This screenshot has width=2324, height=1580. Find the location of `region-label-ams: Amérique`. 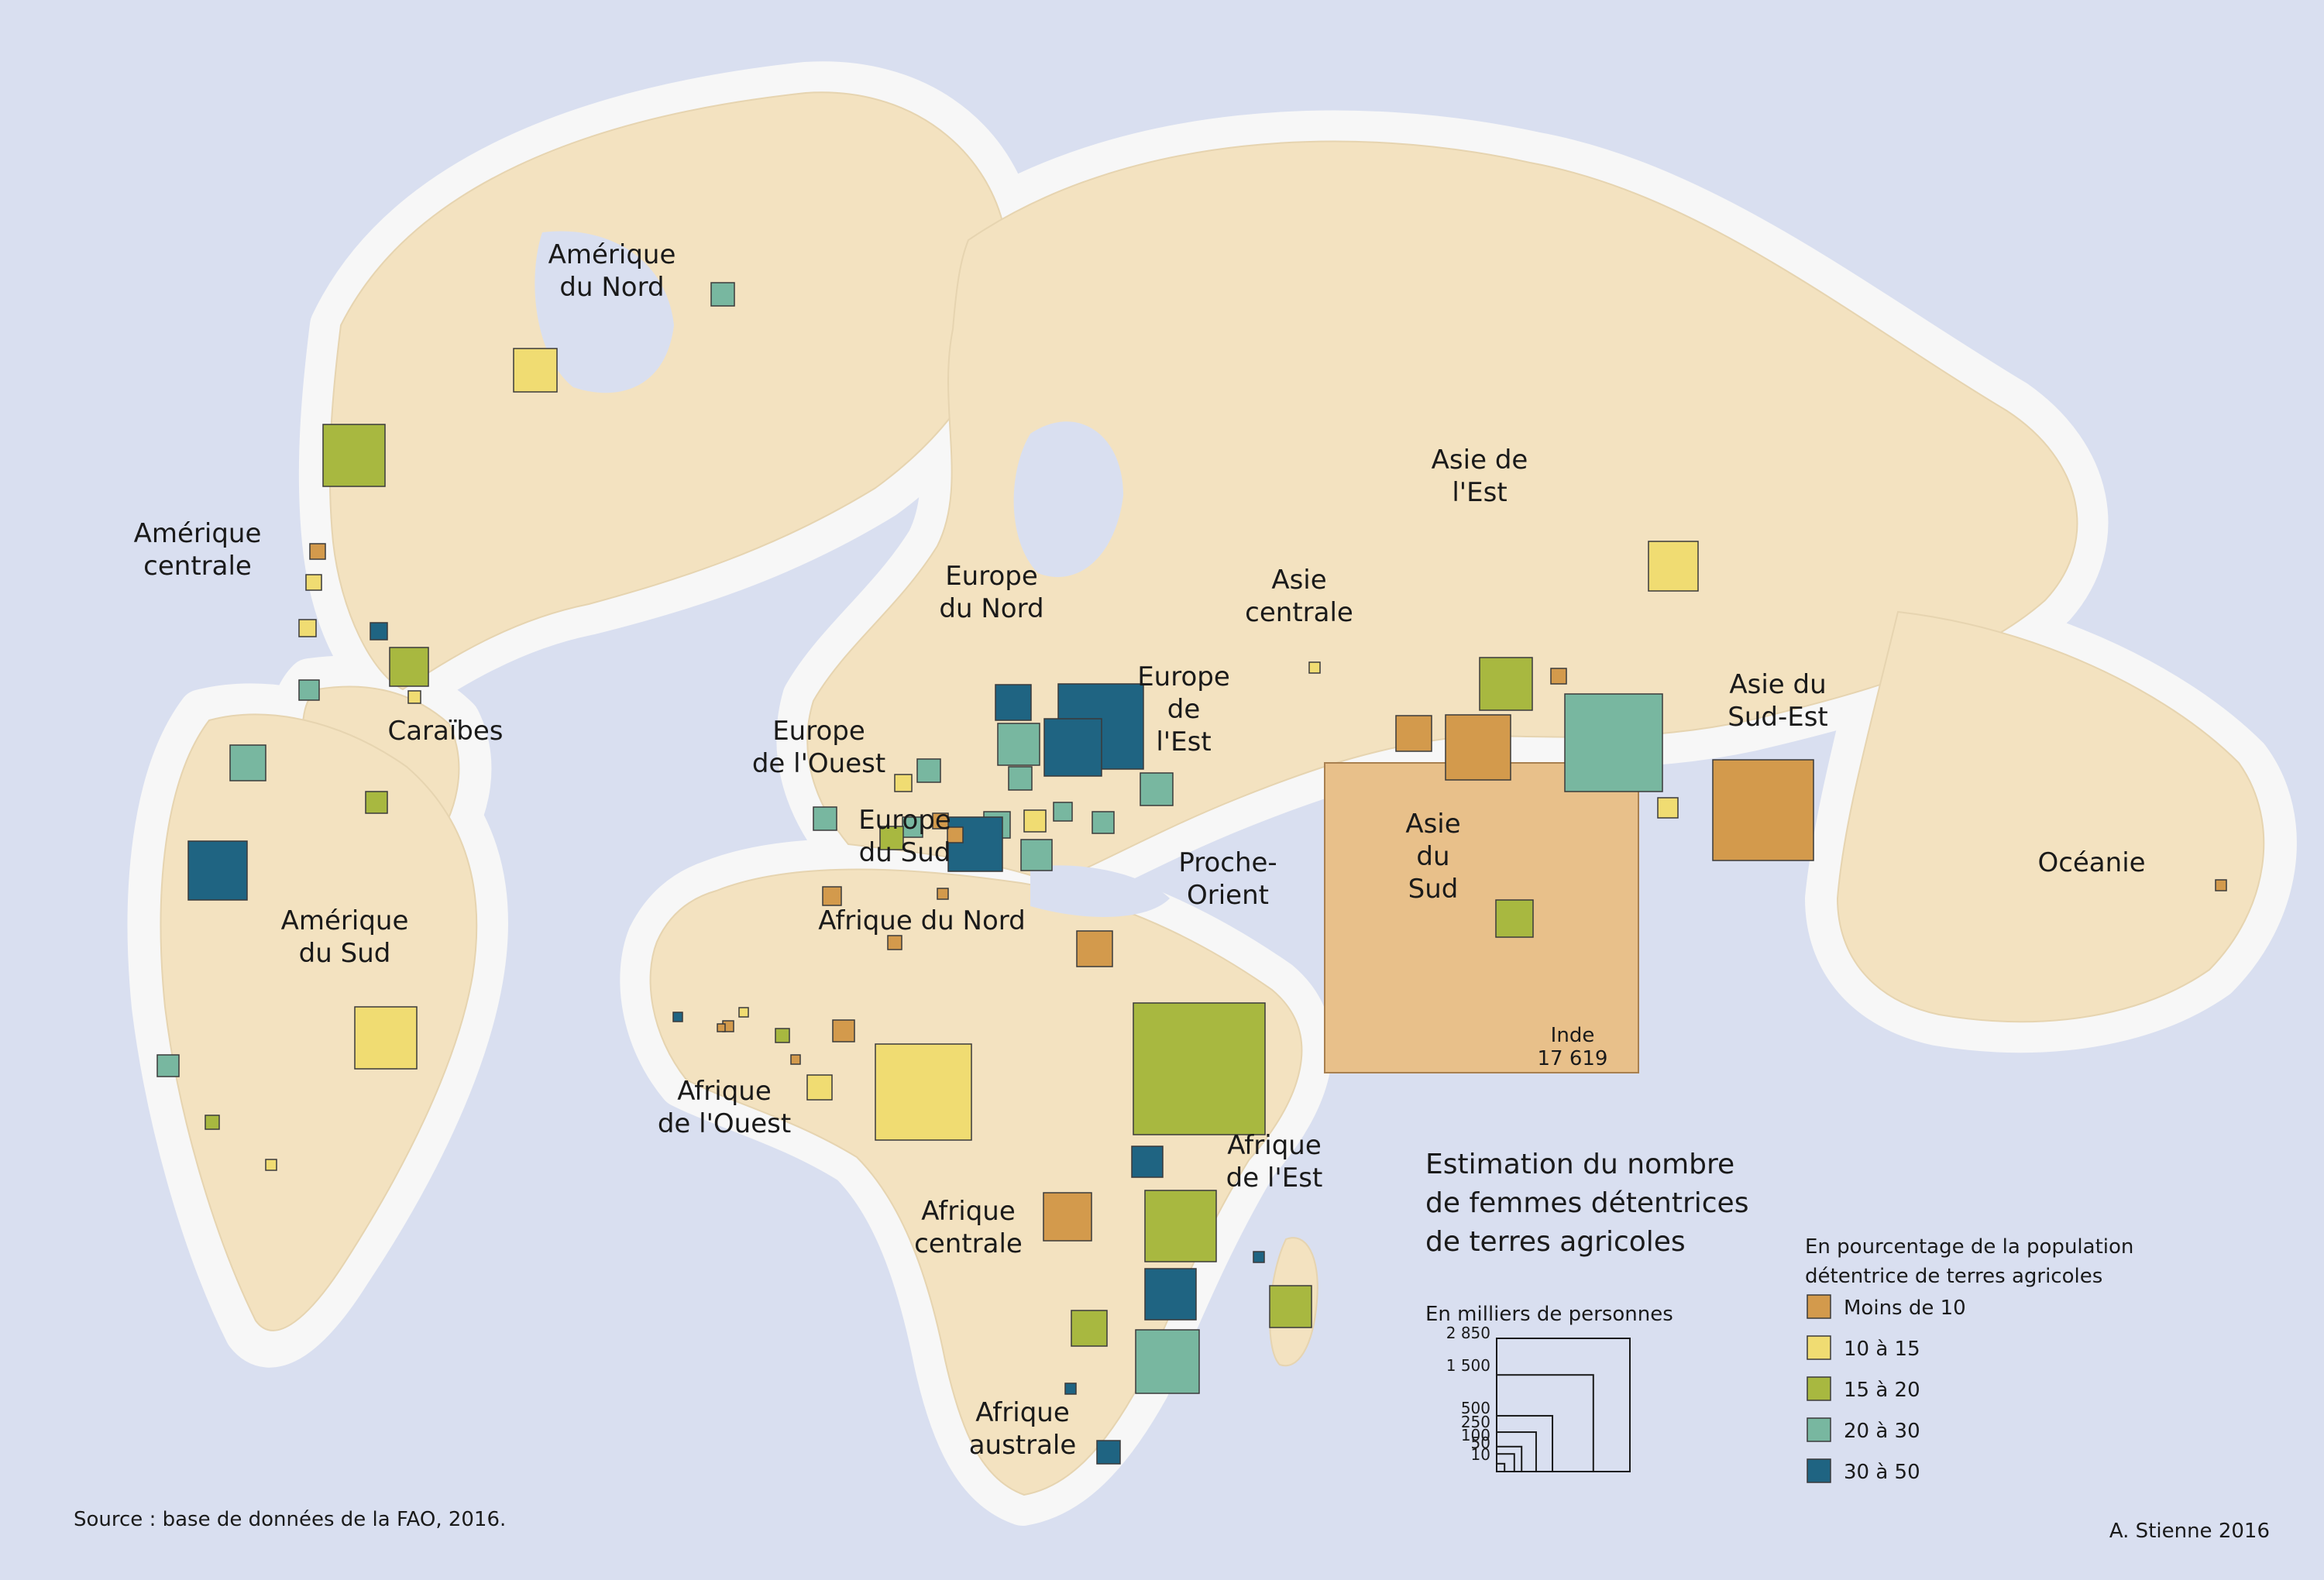

region-label-ams: Amérique is located at coordinates (345, 920).